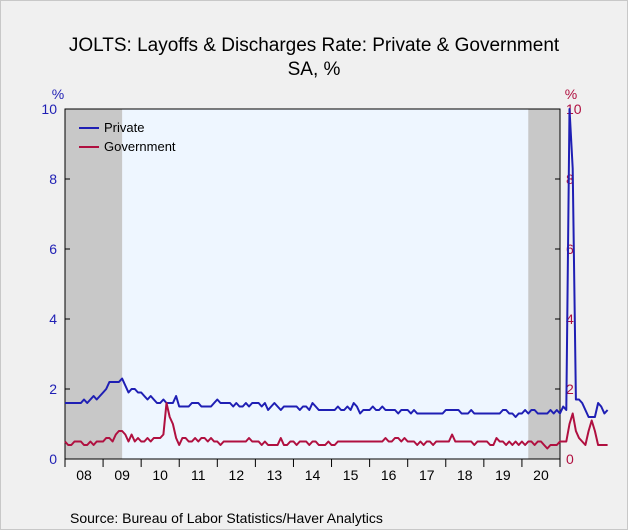 This screenshot has height=530, width=628. Describe the element at coordinates (351, 475) in the screenshot. I see `x-tick-label: 15` at that location.